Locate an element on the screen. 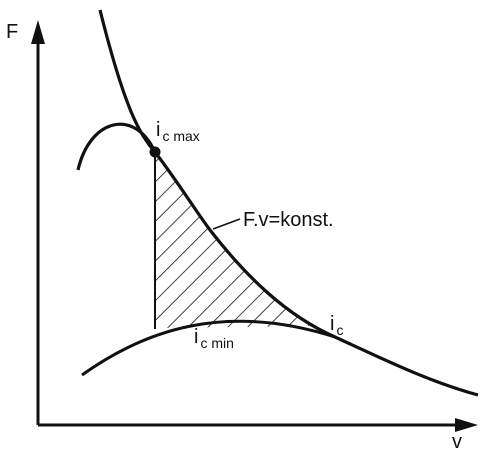  hatched-area is located at coordinates (233, 240).